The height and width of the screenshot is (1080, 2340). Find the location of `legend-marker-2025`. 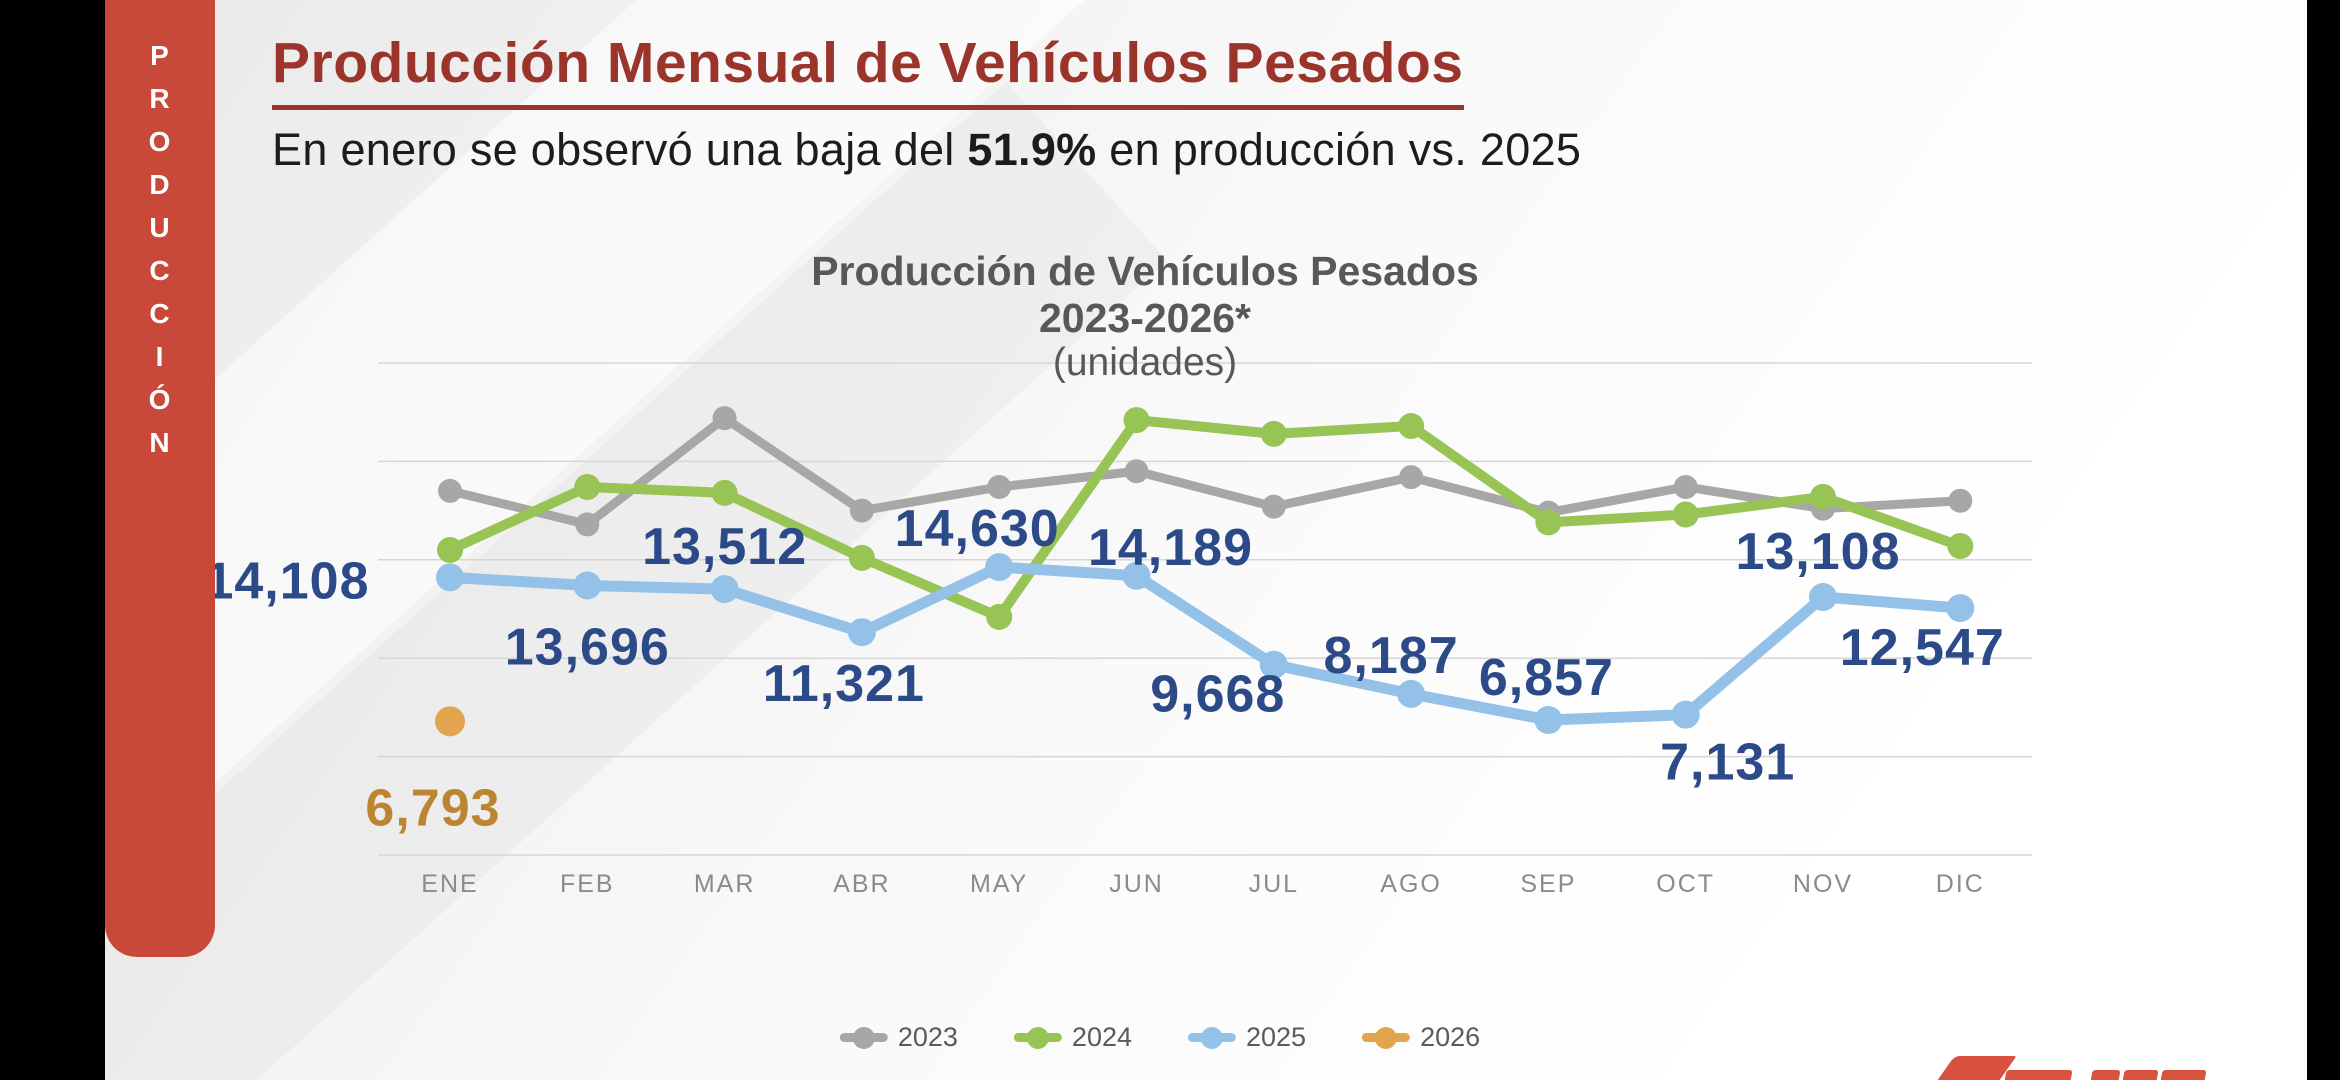

legend-marker-2025 is located at coordinates (1212, 1037).